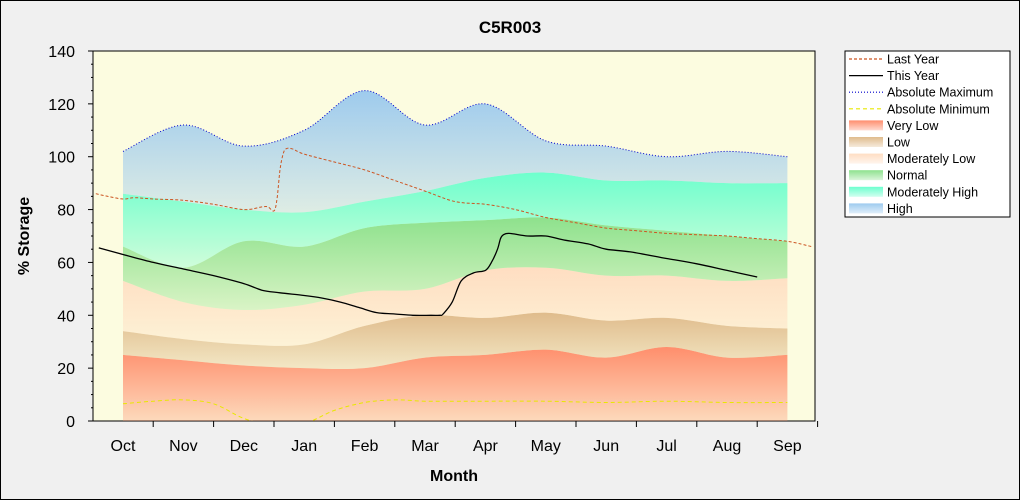  I want to click on band-moderately-low, so click(455, 306).